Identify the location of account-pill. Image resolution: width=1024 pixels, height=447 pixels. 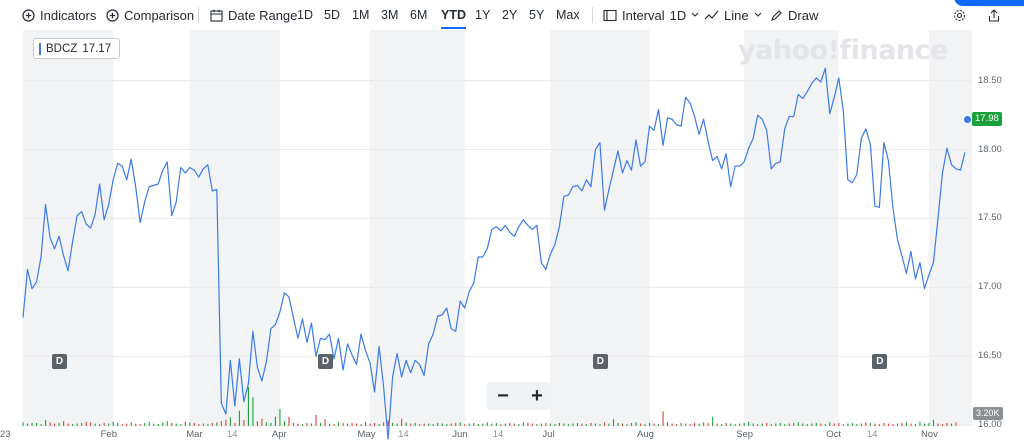
(989, 3).